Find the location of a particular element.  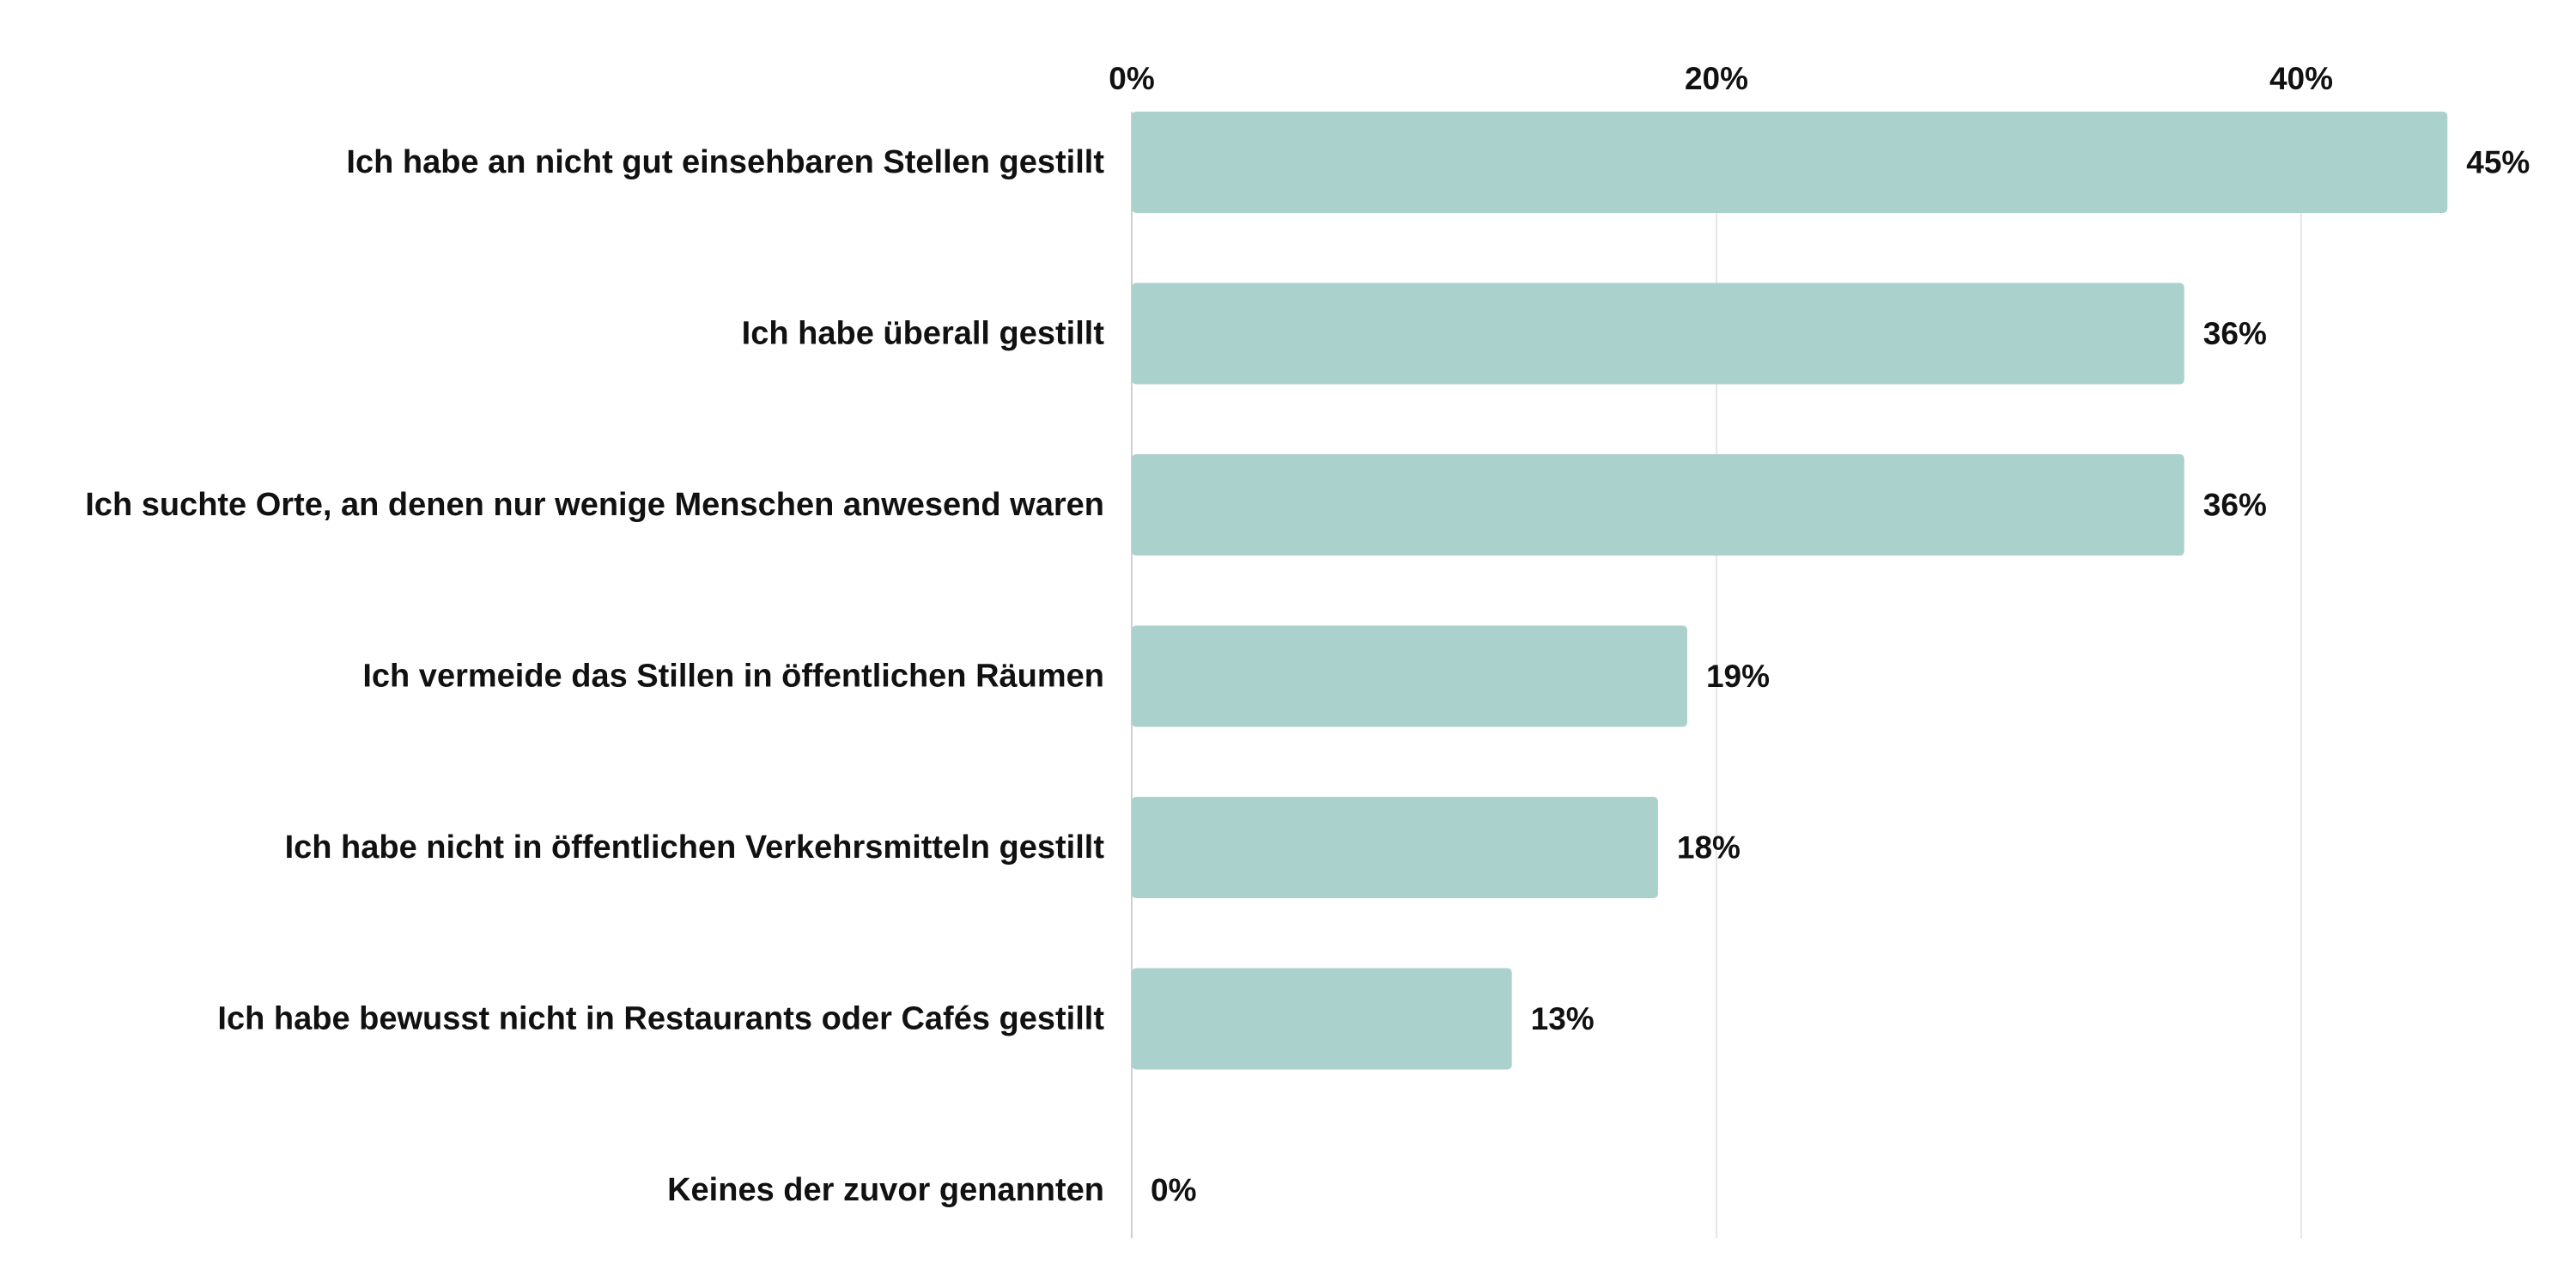

x-tick-label: 40% is located at coordinates (2301, 78).